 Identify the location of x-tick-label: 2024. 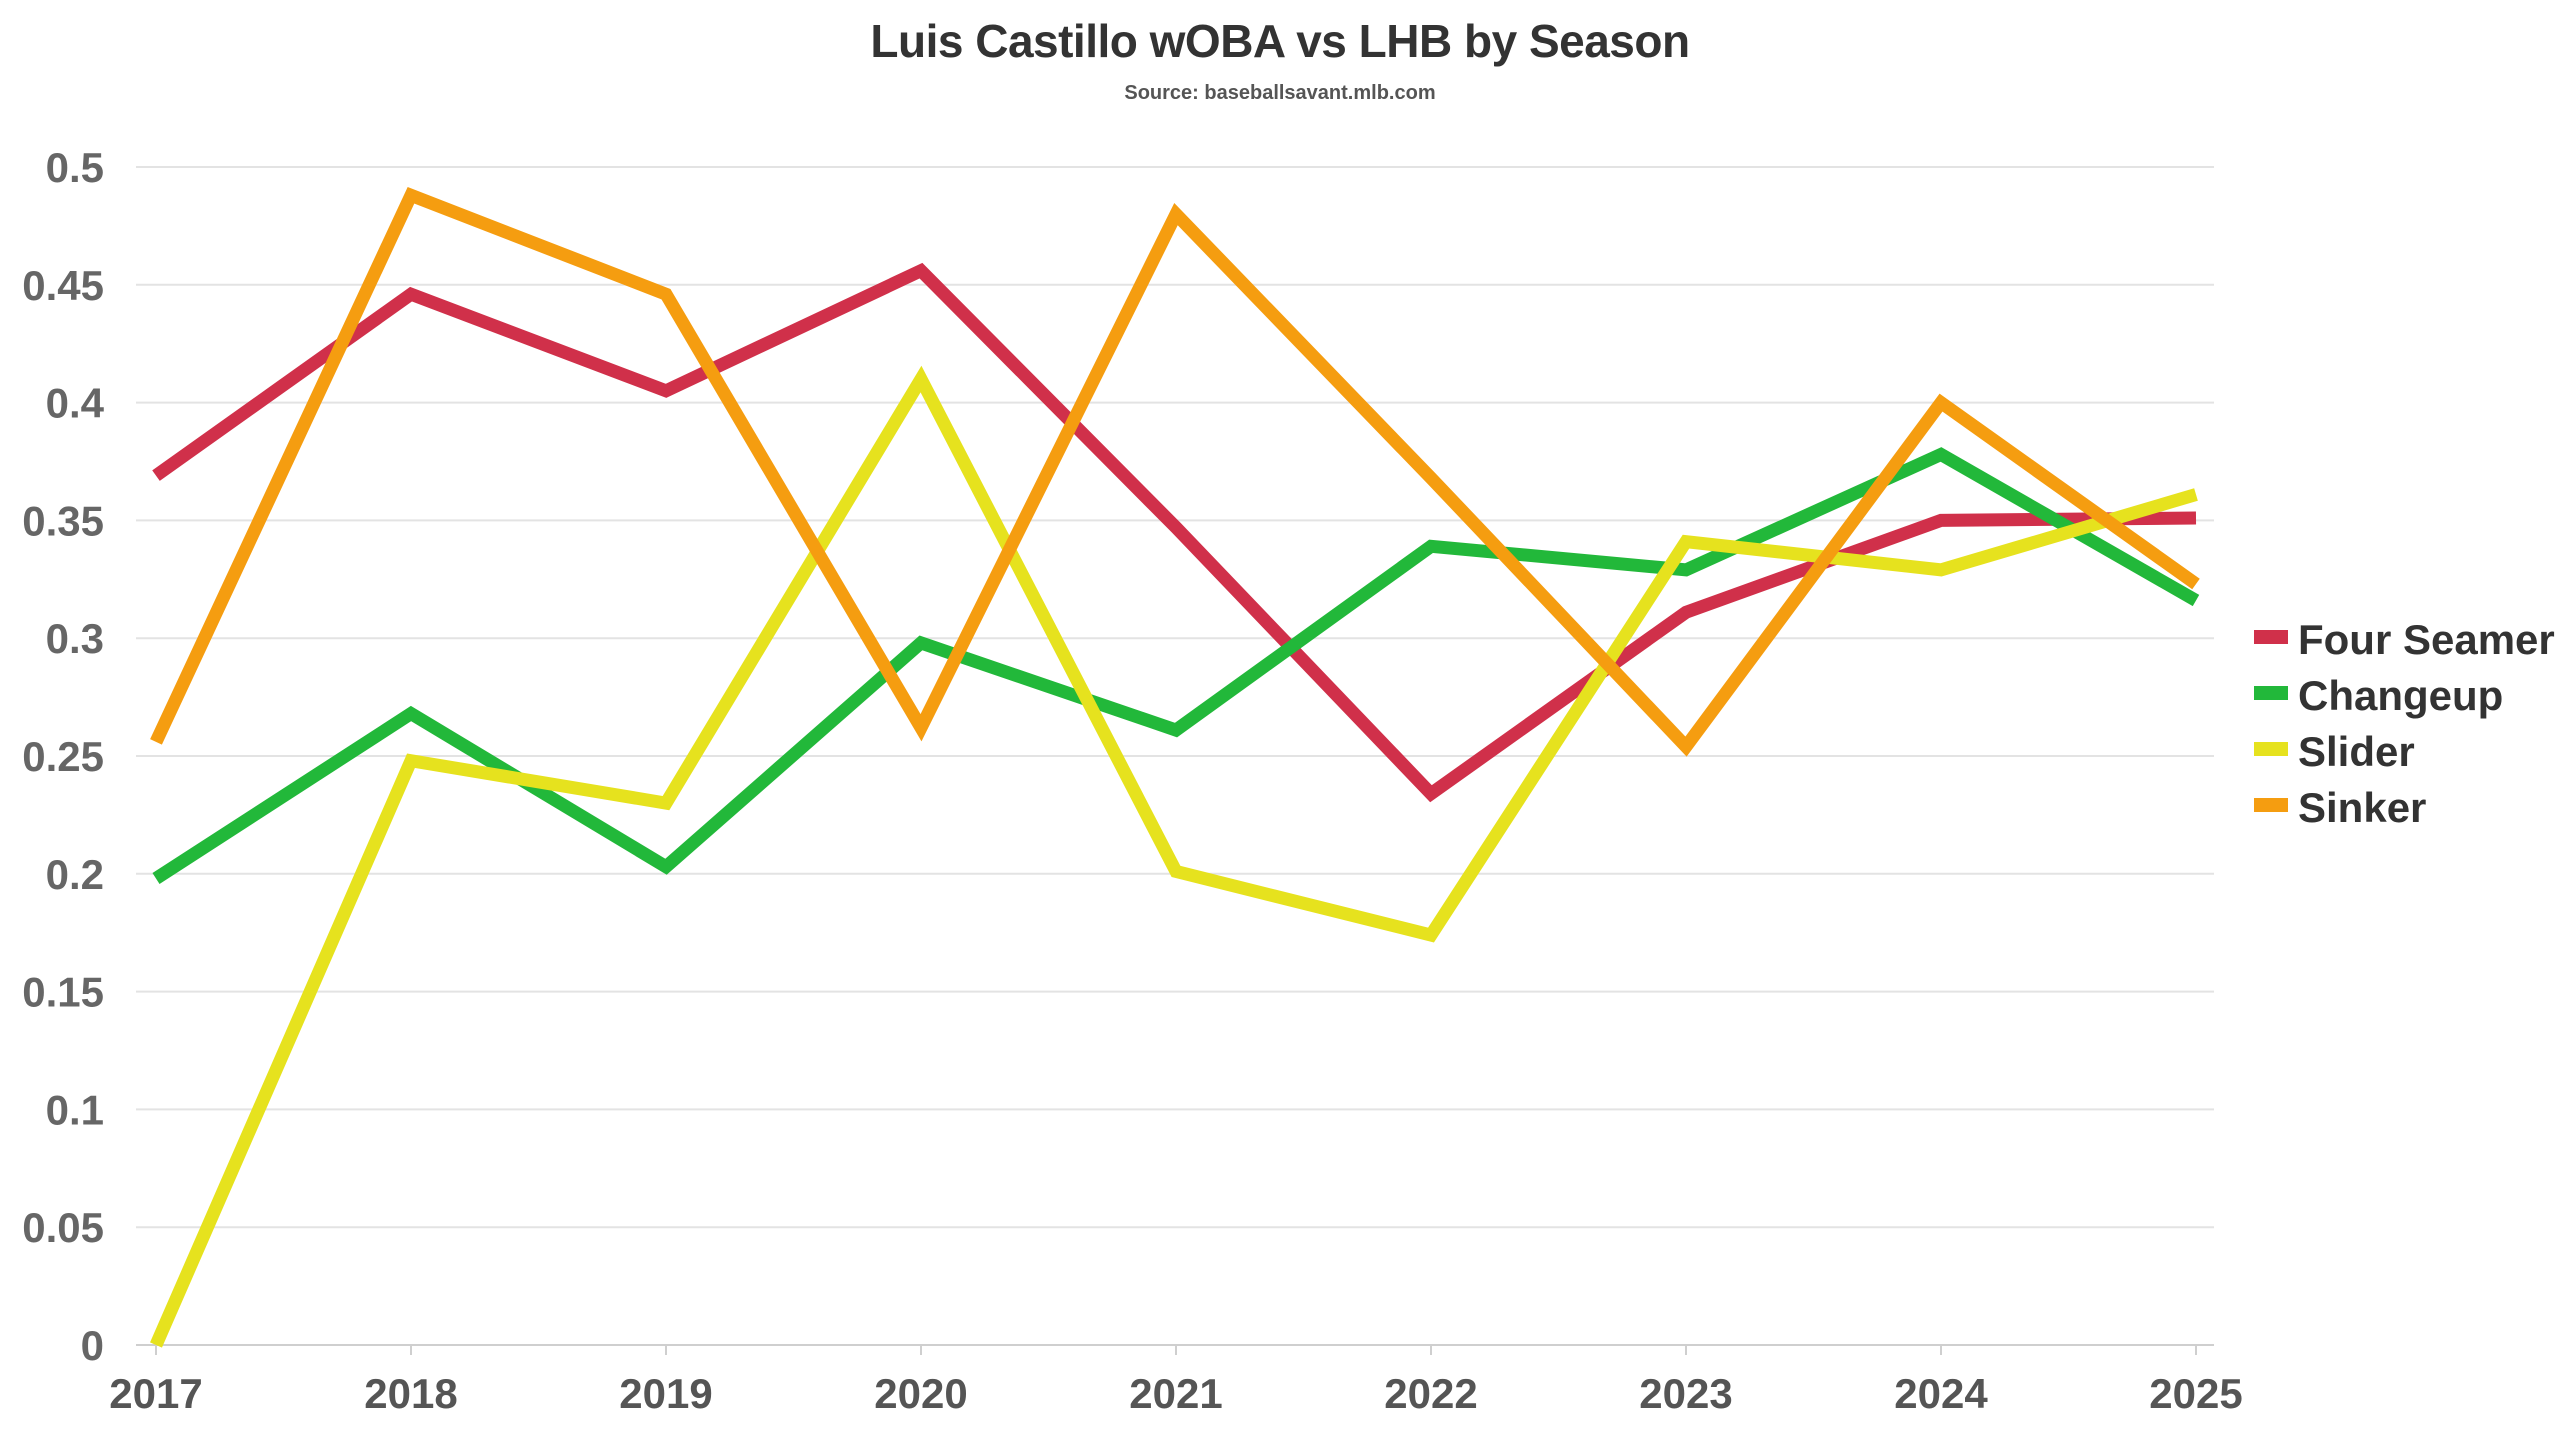
(1941, 1393).